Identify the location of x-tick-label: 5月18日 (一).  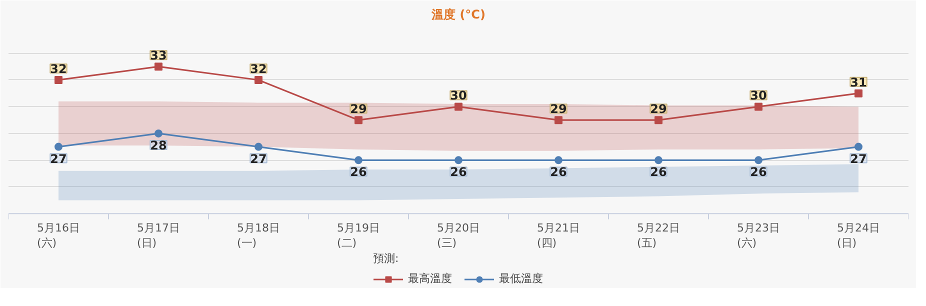
(258, 236).